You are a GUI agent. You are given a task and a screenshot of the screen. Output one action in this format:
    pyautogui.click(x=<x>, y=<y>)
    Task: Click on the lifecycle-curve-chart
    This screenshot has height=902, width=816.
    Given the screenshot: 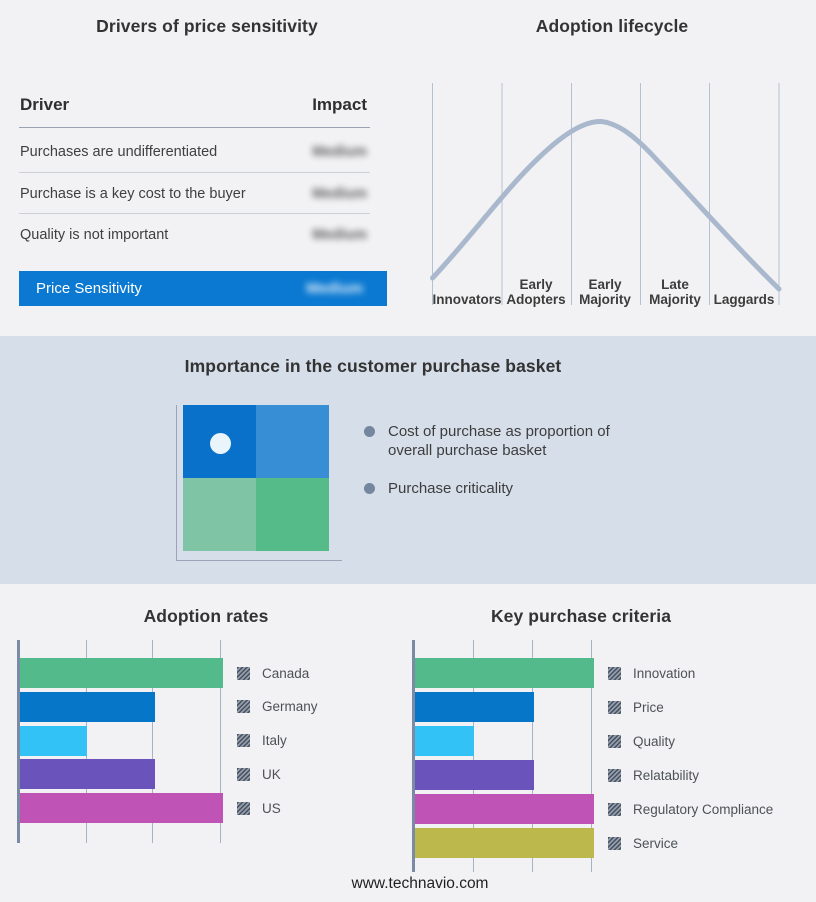 What is the action you would take?
    pyautogui.click(x=606, y=194)
    